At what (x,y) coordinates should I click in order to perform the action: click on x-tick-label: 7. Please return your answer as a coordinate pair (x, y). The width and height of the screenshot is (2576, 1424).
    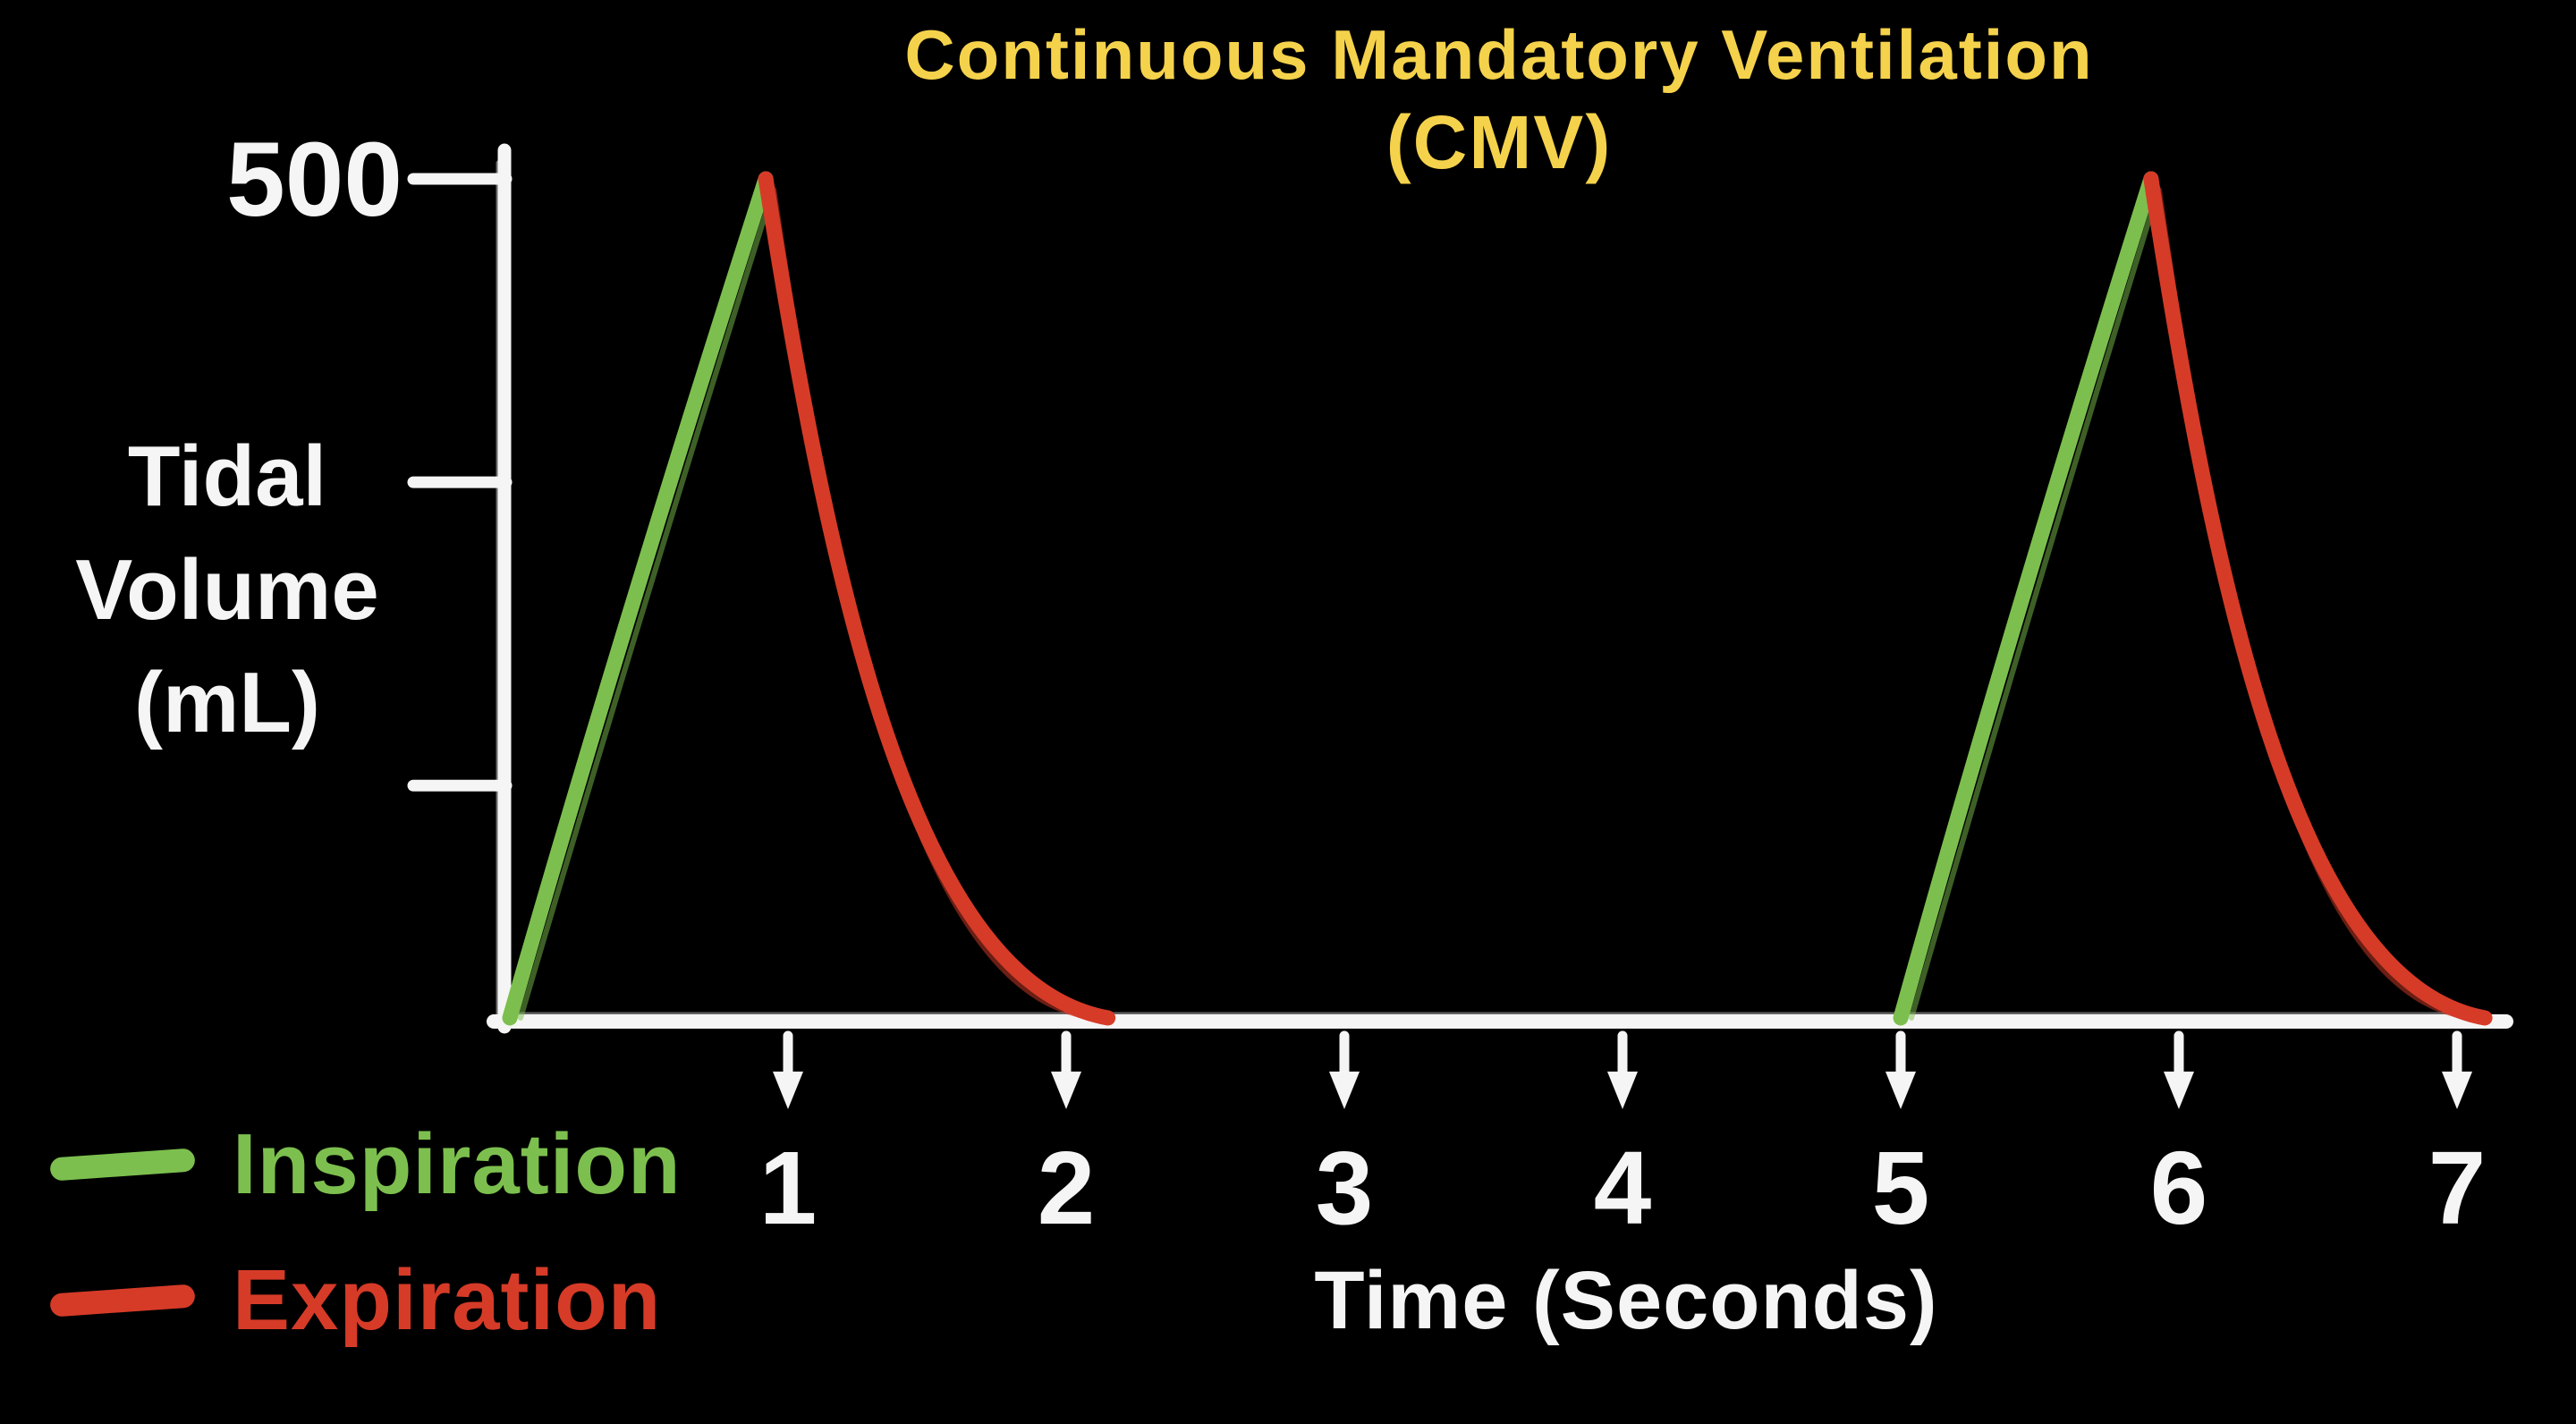
    Looking at the image, I should click on (2457, 1188).